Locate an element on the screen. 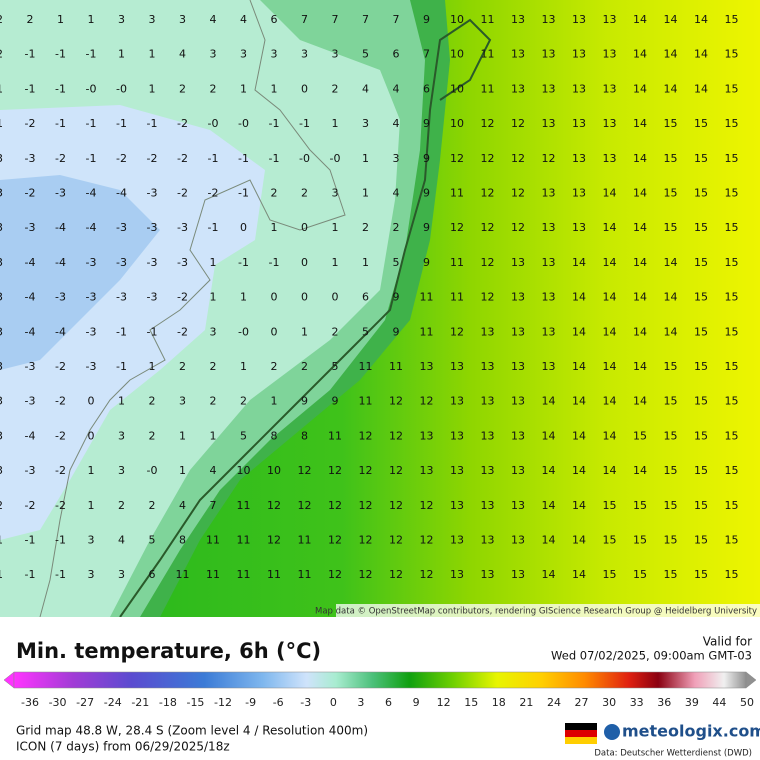 Image resolution: width=760 pixels, height=760 pixels. colorbar-label: 12 is located at coordinates (444, 702).